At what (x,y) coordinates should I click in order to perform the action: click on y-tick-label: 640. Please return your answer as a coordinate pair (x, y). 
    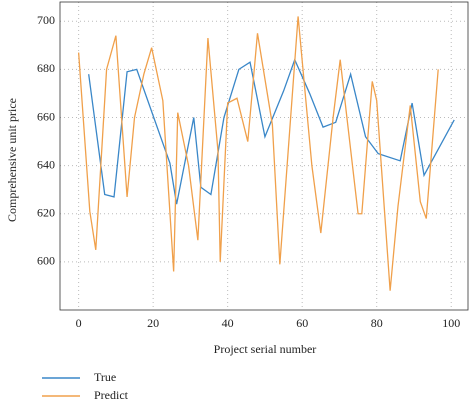
    Looking at the image, I should click on (46, 164).